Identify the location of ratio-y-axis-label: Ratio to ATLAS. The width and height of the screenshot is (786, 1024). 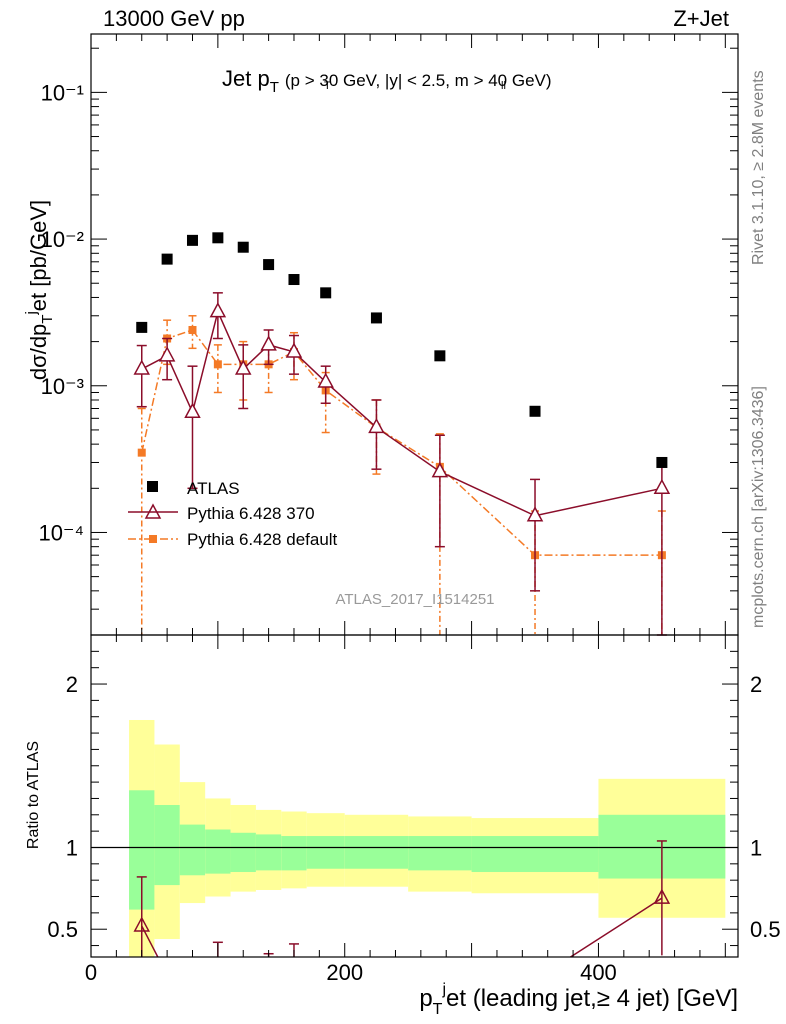
(33, 795).